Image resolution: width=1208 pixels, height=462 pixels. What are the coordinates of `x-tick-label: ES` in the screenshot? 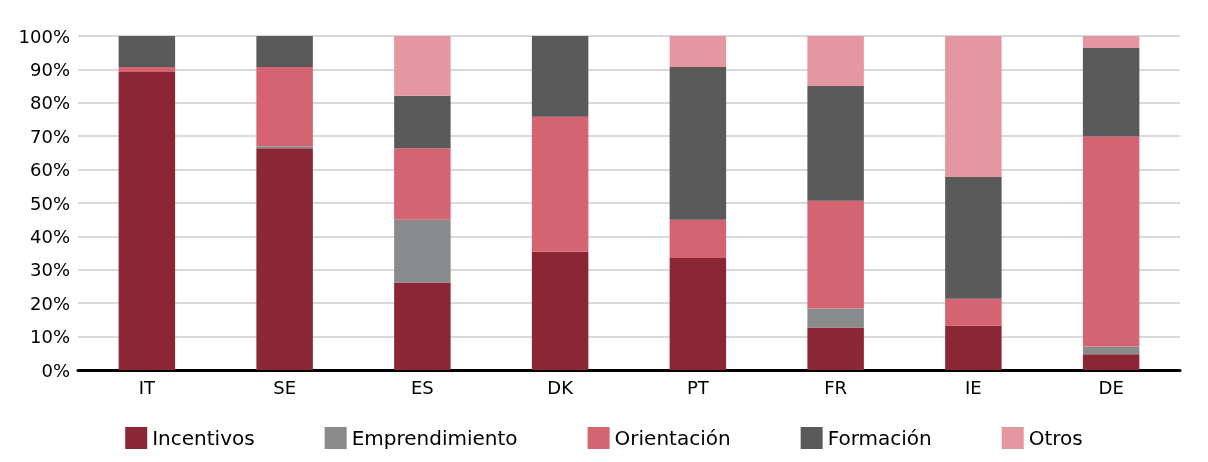 It's located at (422, 387).